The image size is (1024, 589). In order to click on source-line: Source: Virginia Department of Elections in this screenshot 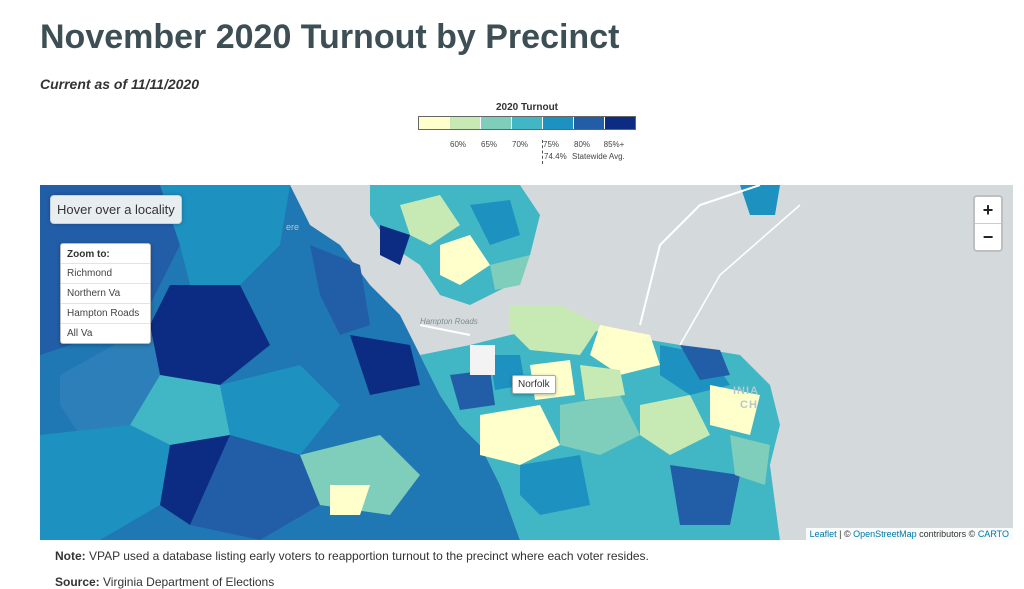, I will do `click(164, 582)`.